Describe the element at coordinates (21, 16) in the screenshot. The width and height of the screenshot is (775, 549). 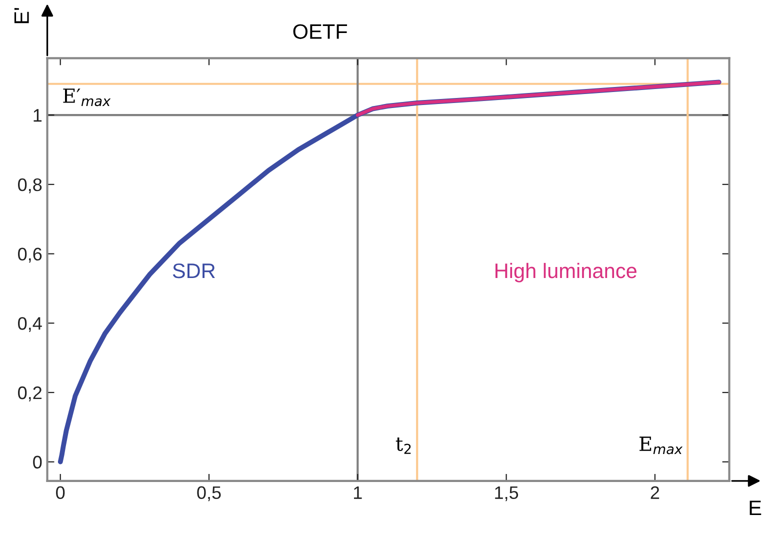
I see `y-axis-title: E'` at that location.